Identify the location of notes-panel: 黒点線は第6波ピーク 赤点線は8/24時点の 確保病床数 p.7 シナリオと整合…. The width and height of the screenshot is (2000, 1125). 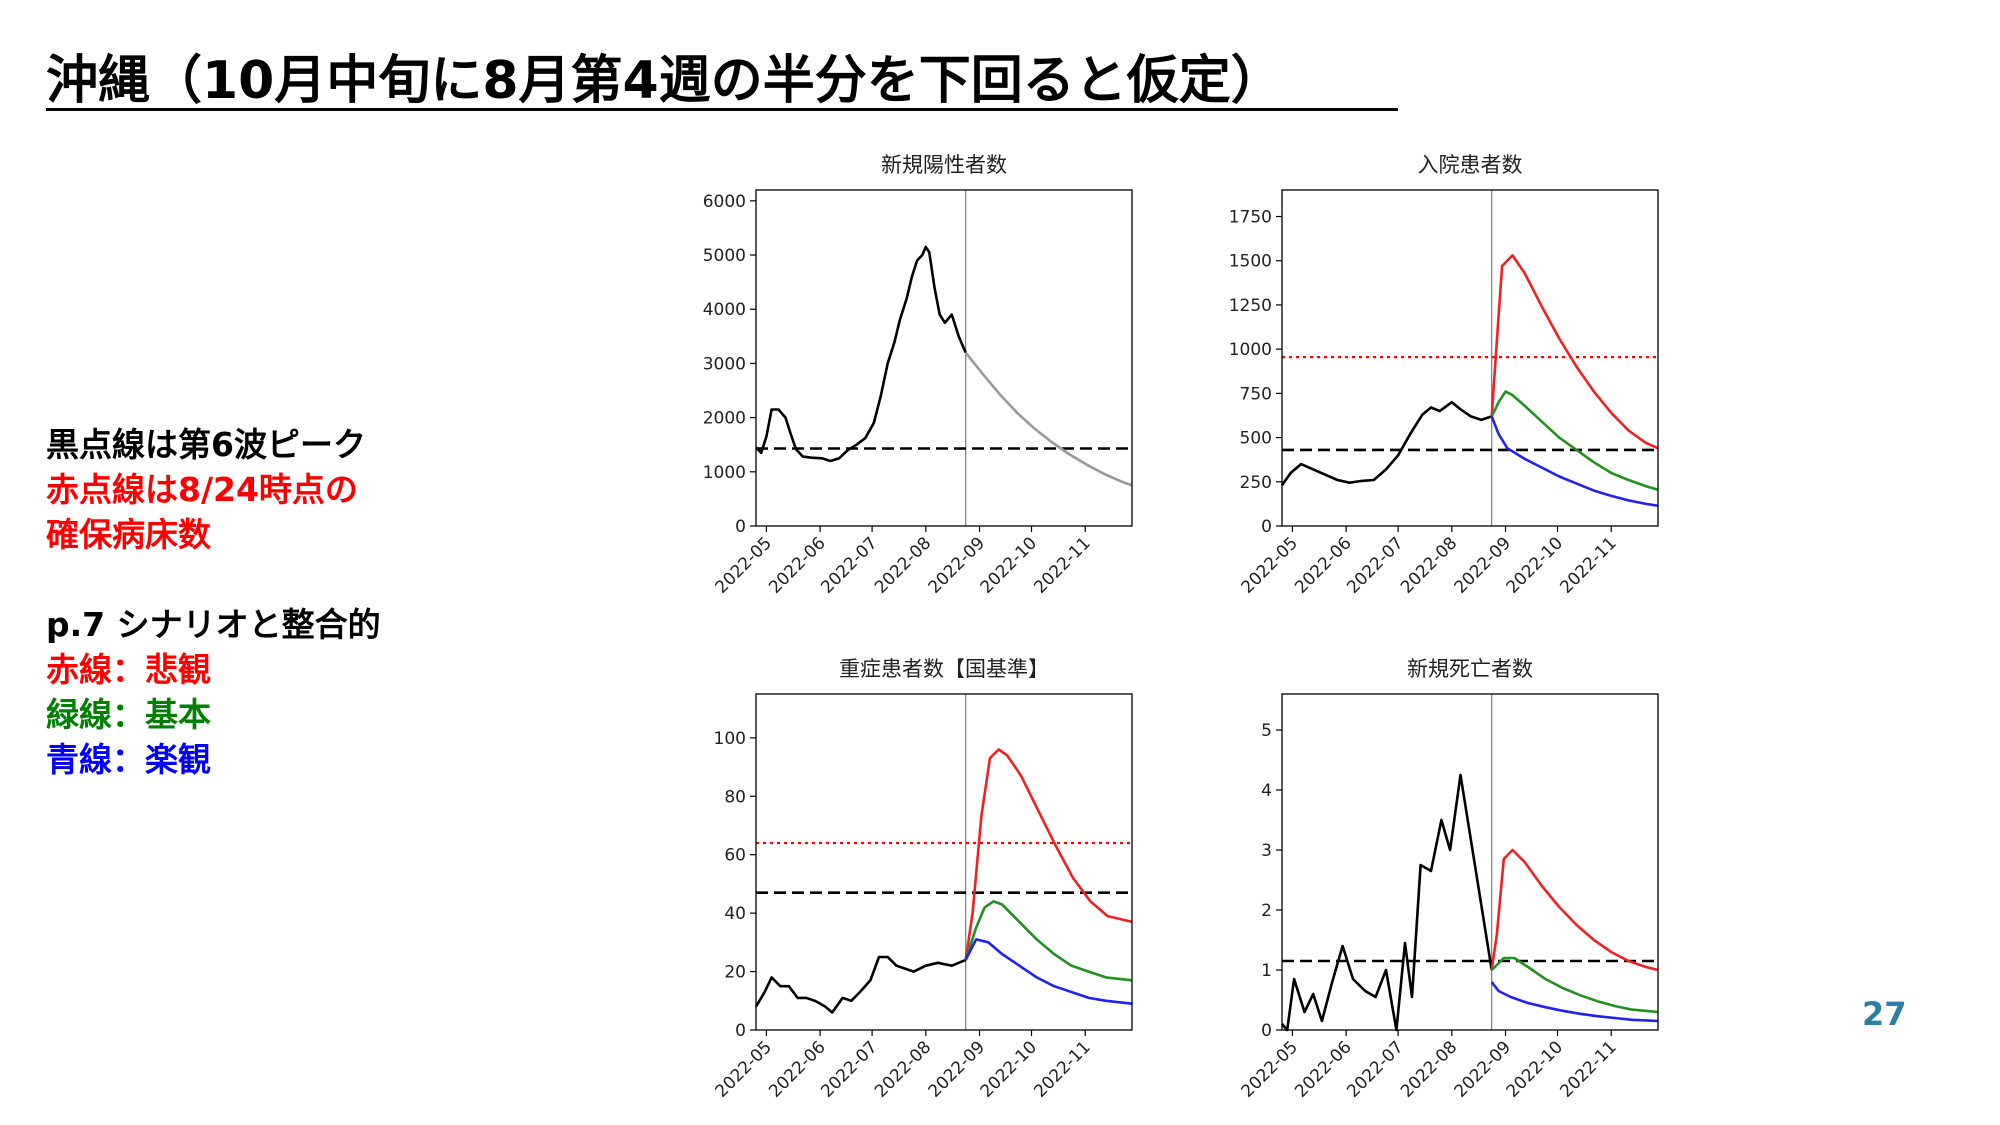
(213, 602).